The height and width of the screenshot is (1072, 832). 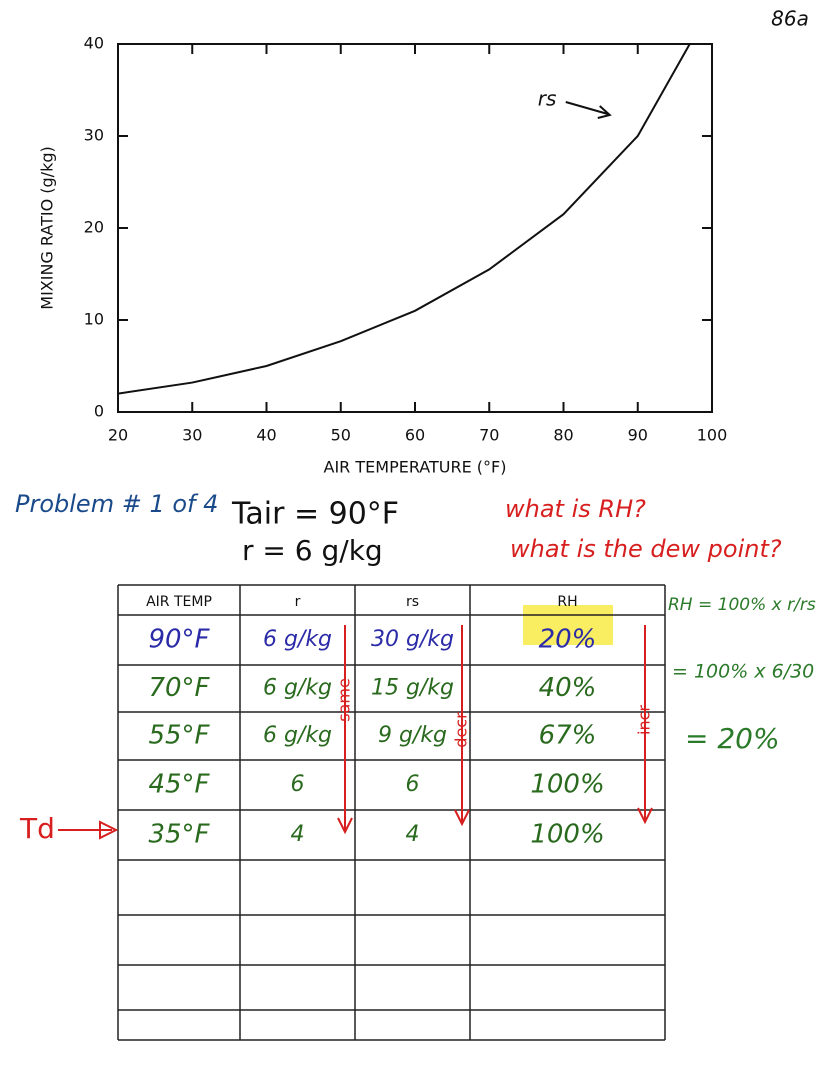 I want to click on table-cell: 40%, so click(x=568, y=688).